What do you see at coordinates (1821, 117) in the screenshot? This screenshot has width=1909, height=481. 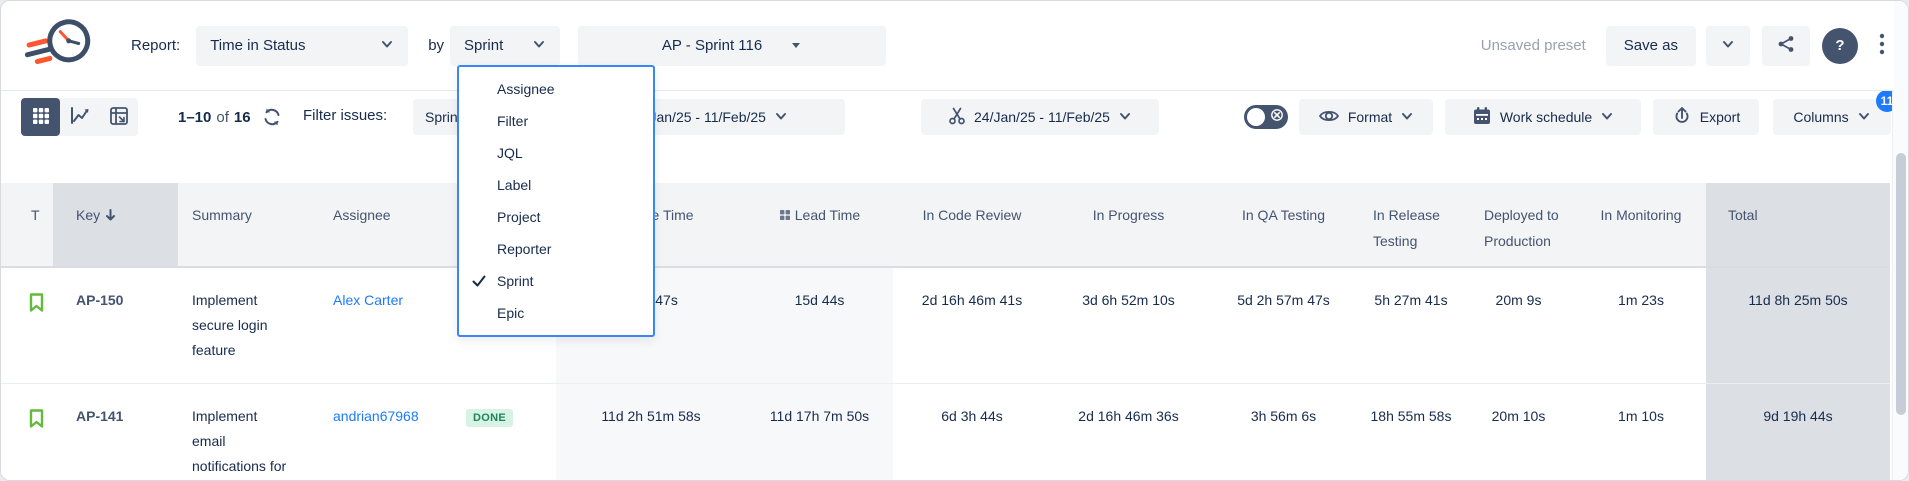 I see `columns-label: Columns` at bounding box center [1821, 117].